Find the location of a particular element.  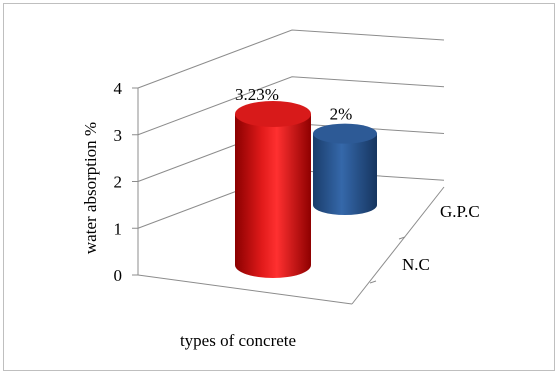

y-tick-label: 2 is located at coordinates (118, 182).